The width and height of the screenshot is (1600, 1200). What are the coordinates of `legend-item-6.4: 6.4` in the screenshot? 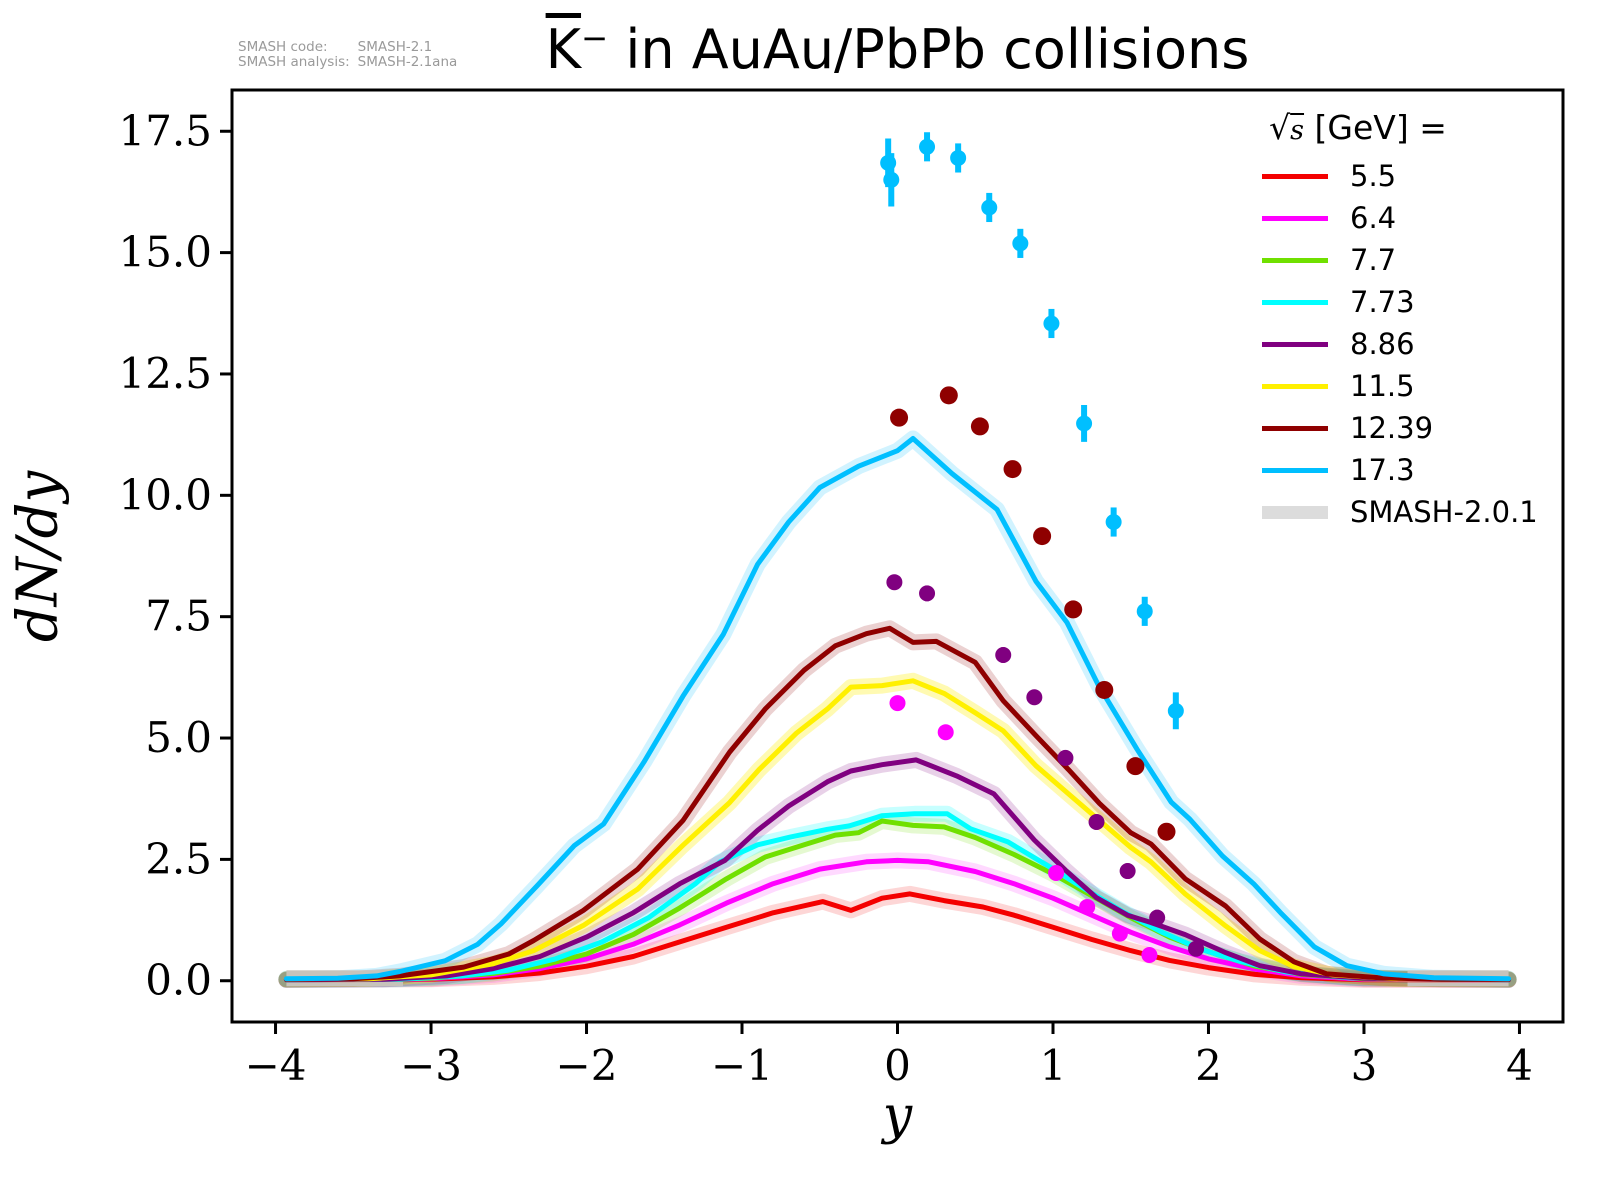 It's located at (1388, 218).